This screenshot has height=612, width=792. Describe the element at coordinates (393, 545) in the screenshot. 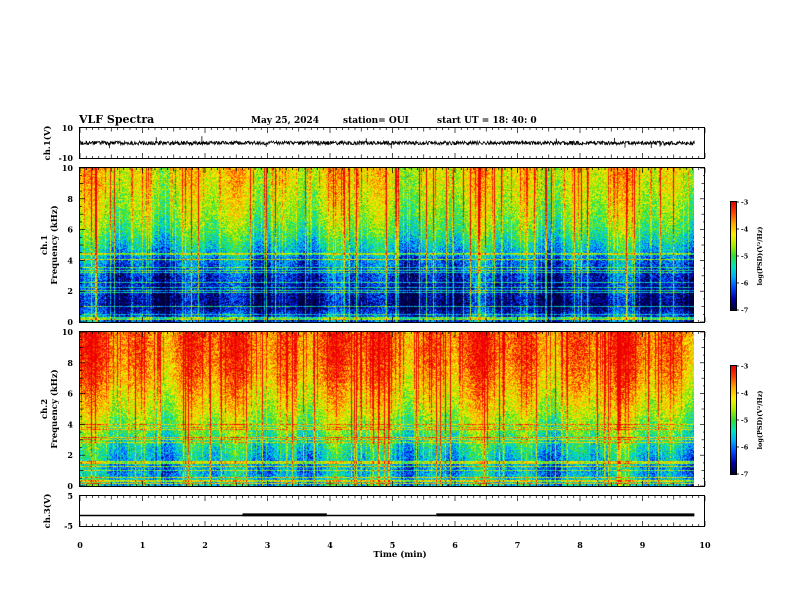

I see `x-tick-label: 5` at that location.